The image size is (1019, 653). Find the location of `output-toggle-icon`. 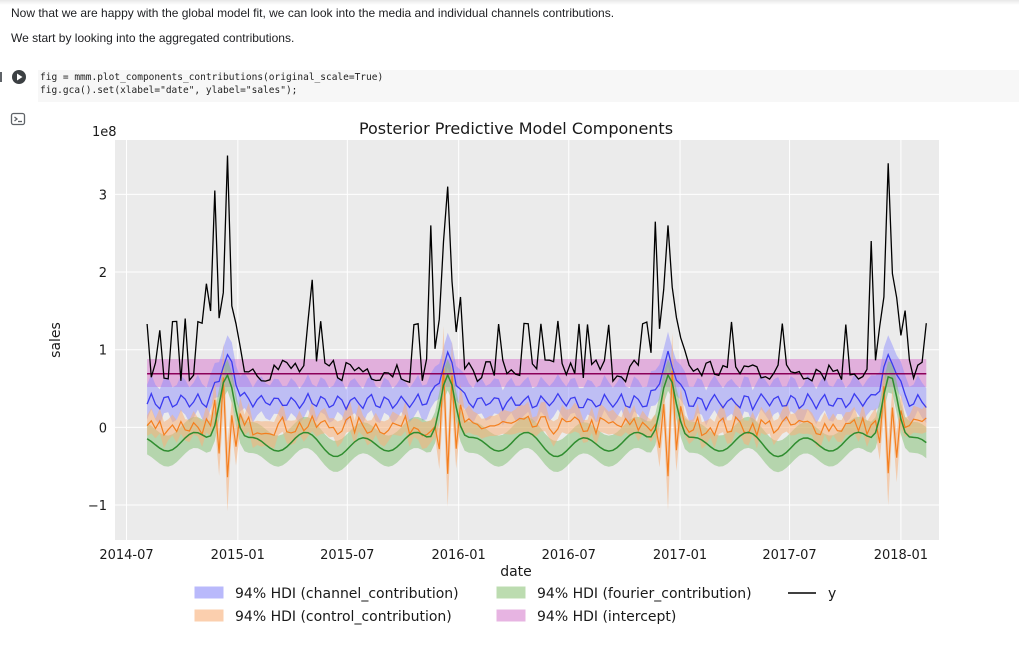

output-toggle-icon is located at coordinates (19, 119).